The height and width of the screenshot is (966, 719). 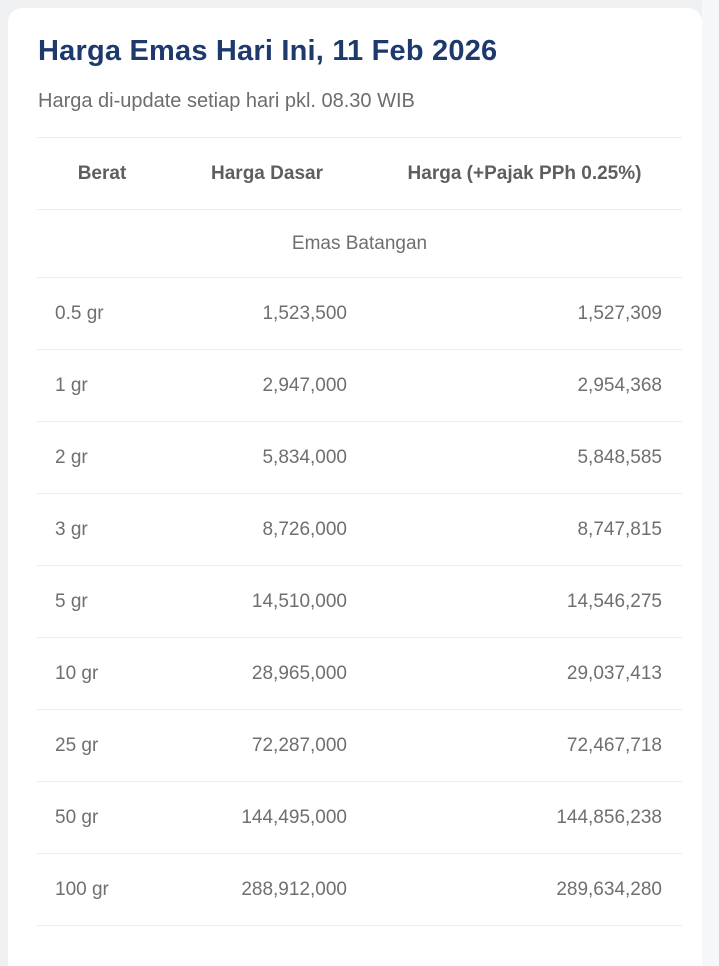 I want to click on column-header-harga-dasar: Harga Dasar, so click(x=267, y=173).